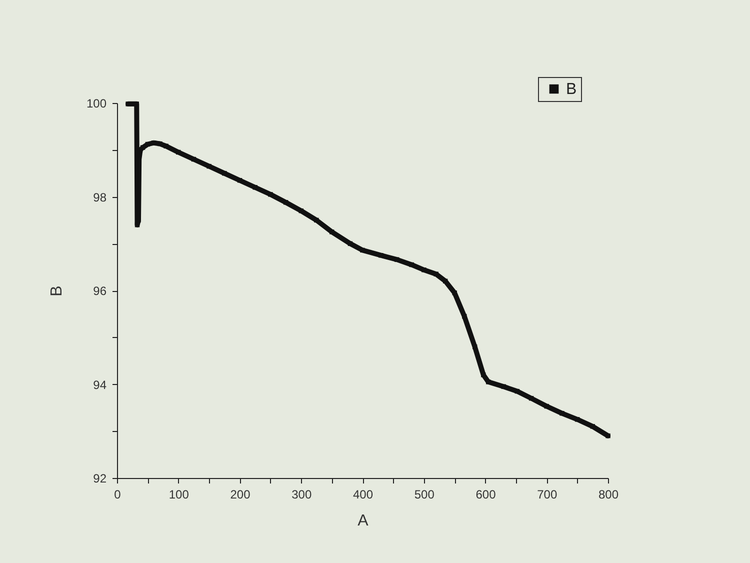 This screenshot has width=750, height=563. What do you see at coordinates (100, 385) in the screenshot?
I see `y-tick-label: 94` at bounding box center [100, 385].